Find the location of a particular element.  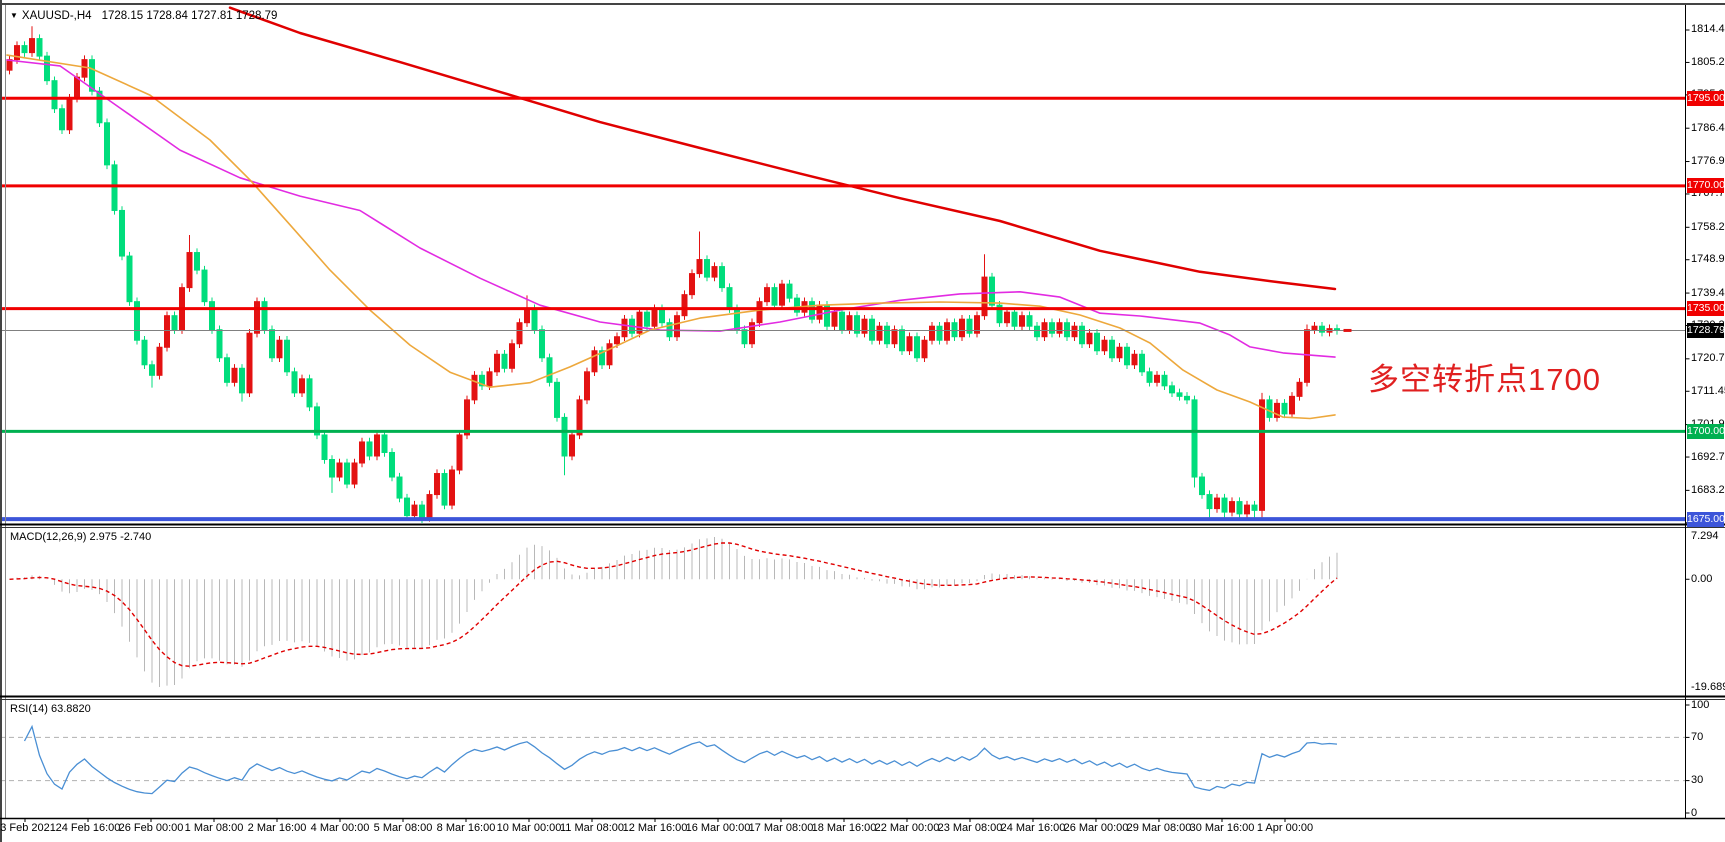

price-tick-label: 1692.70 is located at coordinates (1708, 456).